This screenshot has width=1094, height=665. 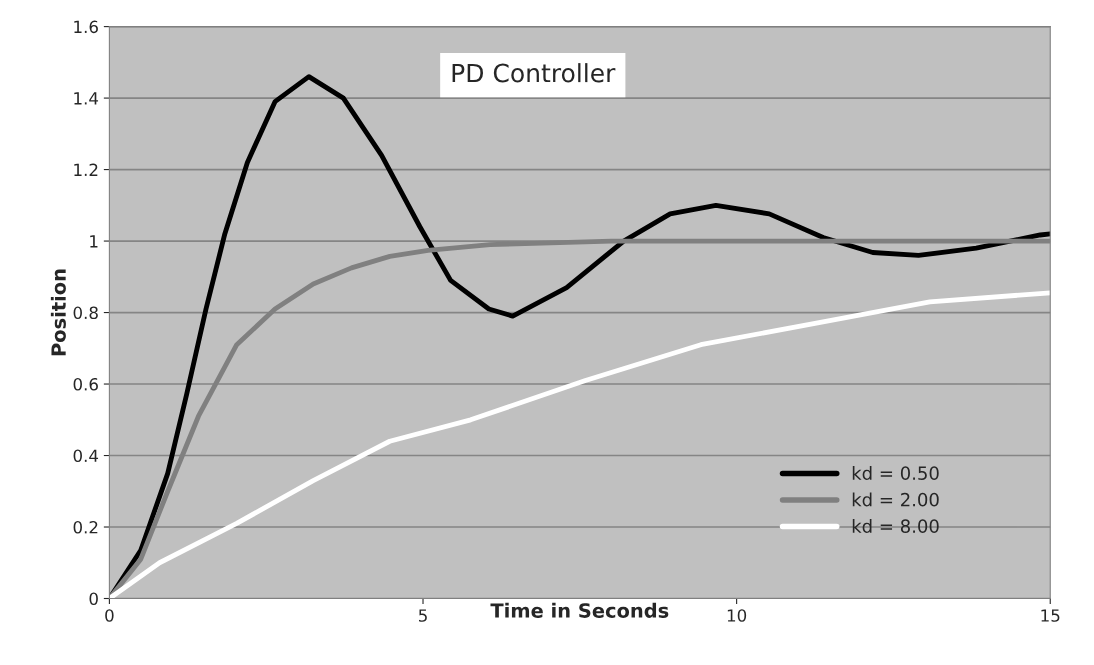 What do you see at coordinates (58, 312) in the screenshot?
I see `y-axis-title: Position` at bounding box center [58, 312].